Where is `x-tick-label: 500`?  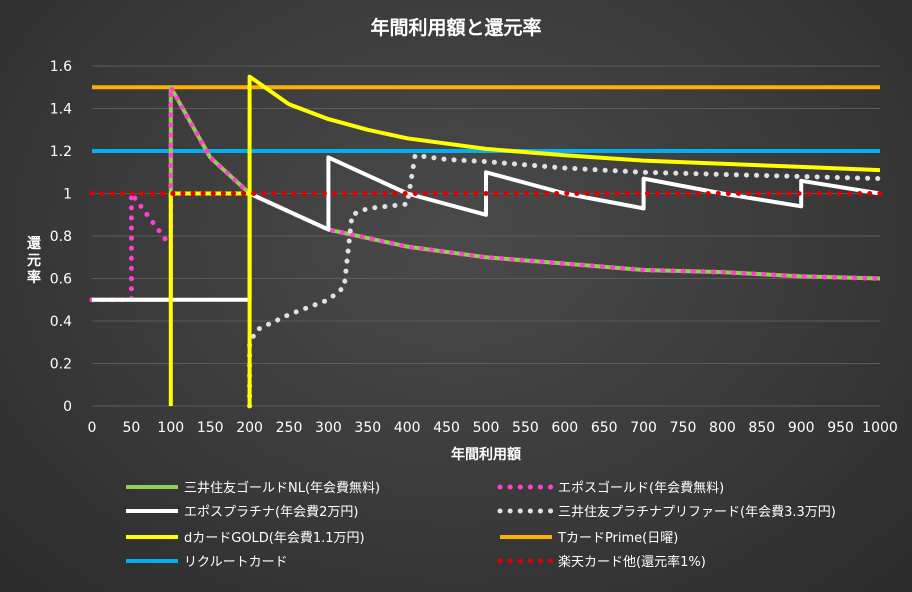
x-tick-label: 500 is located at coordinates (486, 428).